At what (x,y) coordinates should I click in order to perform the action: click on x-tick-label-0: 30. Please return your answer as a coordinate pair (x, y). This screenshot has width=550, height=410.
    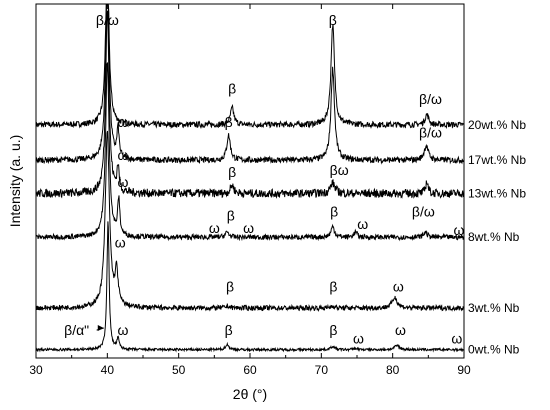
    Looking at the image, I should click on (36, 370).